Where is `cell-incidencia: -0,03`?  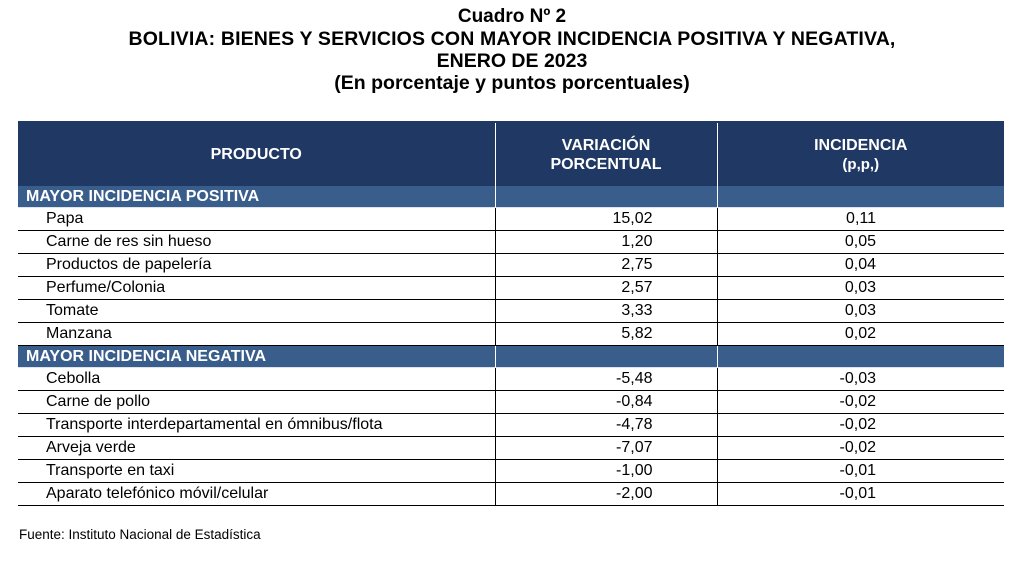
cell-incidencia: -0,03 is located at coordinates (860, 379).